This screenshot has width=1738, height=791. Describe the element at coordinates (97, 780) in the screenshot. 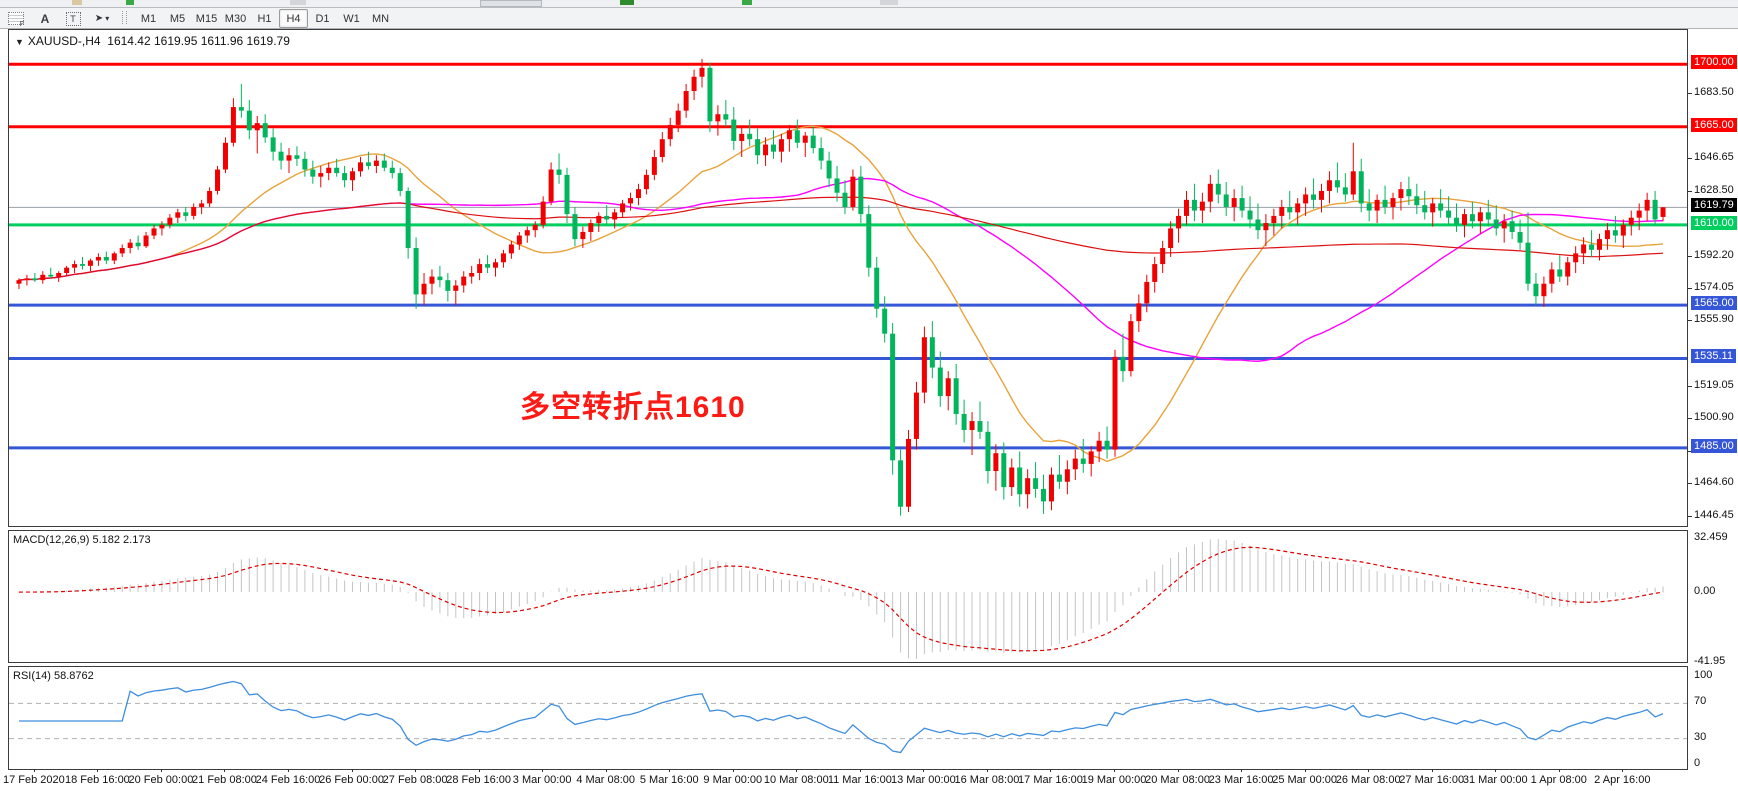

I see `time-axis-label: 18 Feb 16:00` at that location.